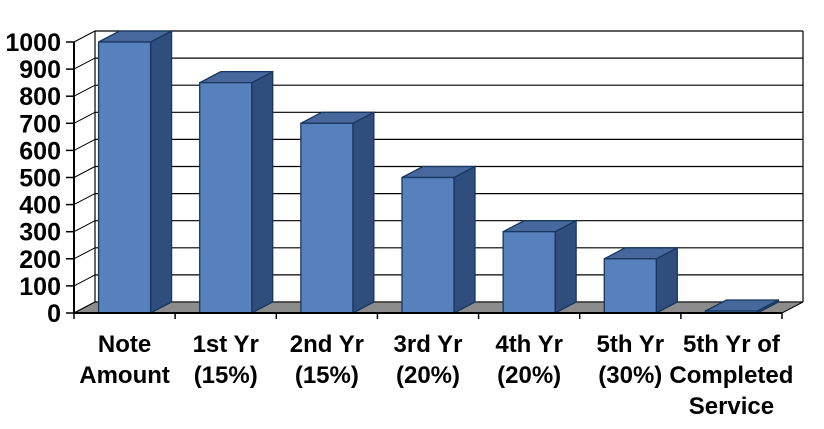  Describe the element at coordinates (40, 287) in the screenshot. I see `y-tick-label: 100` at that location.